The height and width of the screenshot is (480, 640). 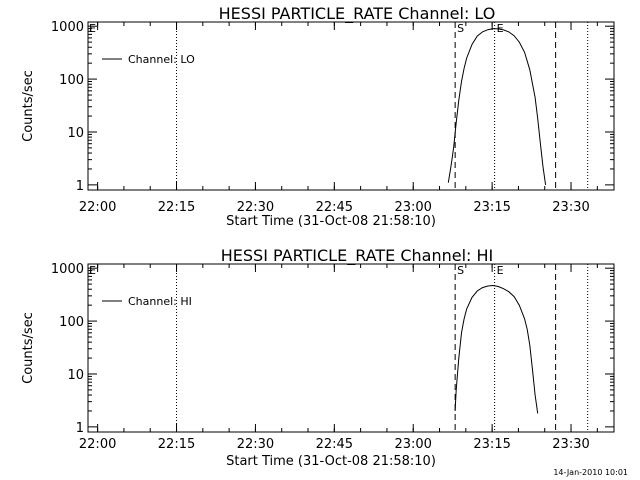 I want to click on legend-label: Channel: HI, so click(x=160, y=301).